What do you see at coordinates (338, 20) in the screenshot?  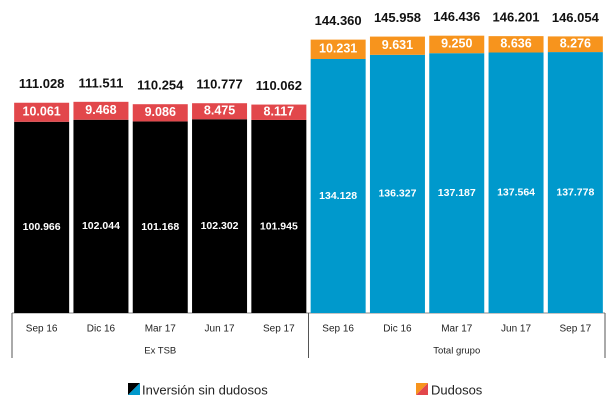 I see `total-label: 144.360` at bounding box center [338, 20].